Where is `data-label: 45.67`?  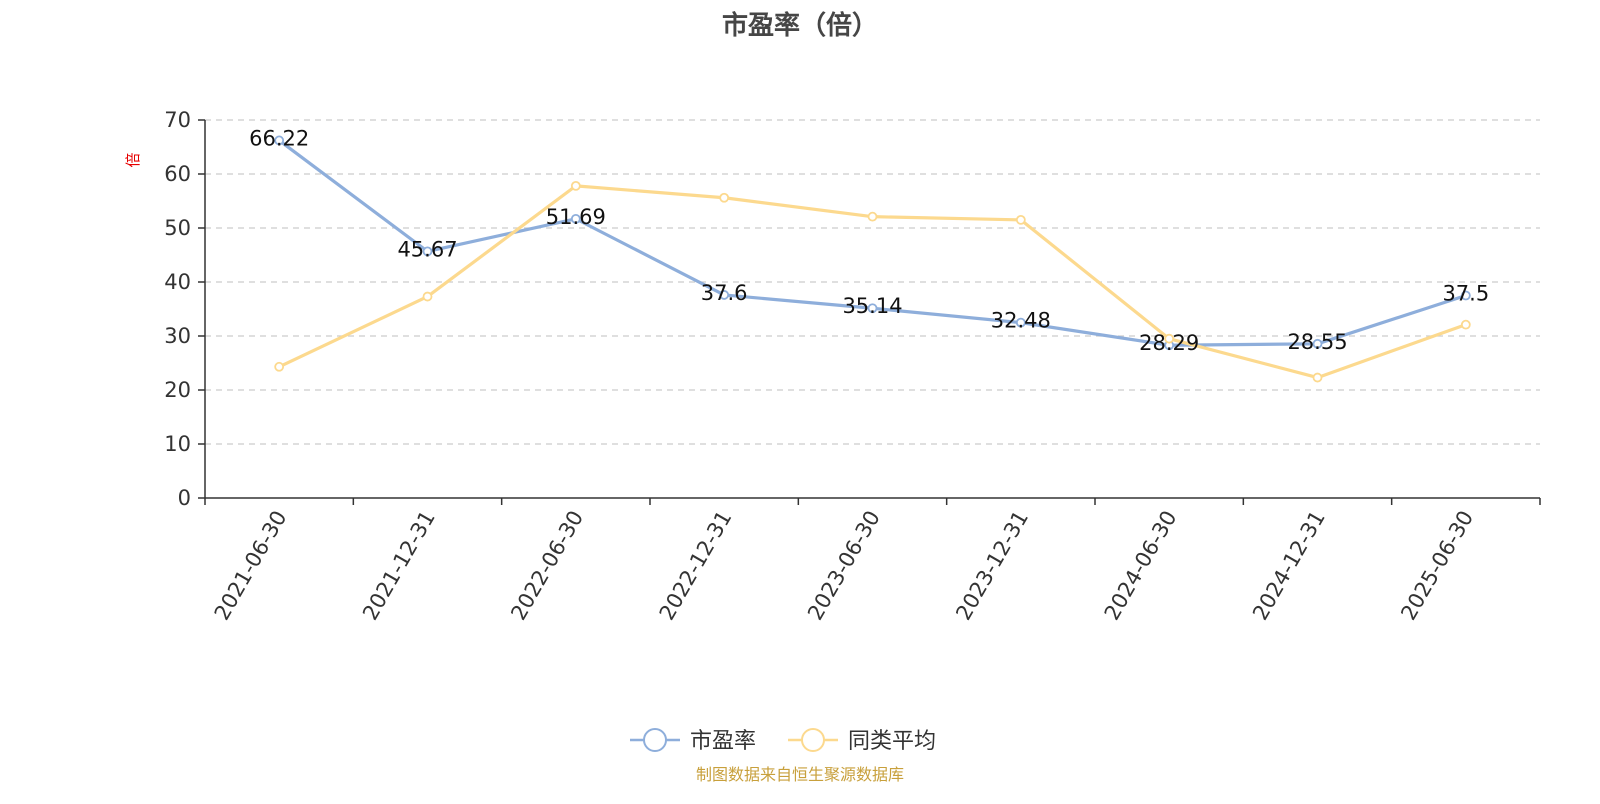
data-label: 45.67 is located at coordinates (427, 249).